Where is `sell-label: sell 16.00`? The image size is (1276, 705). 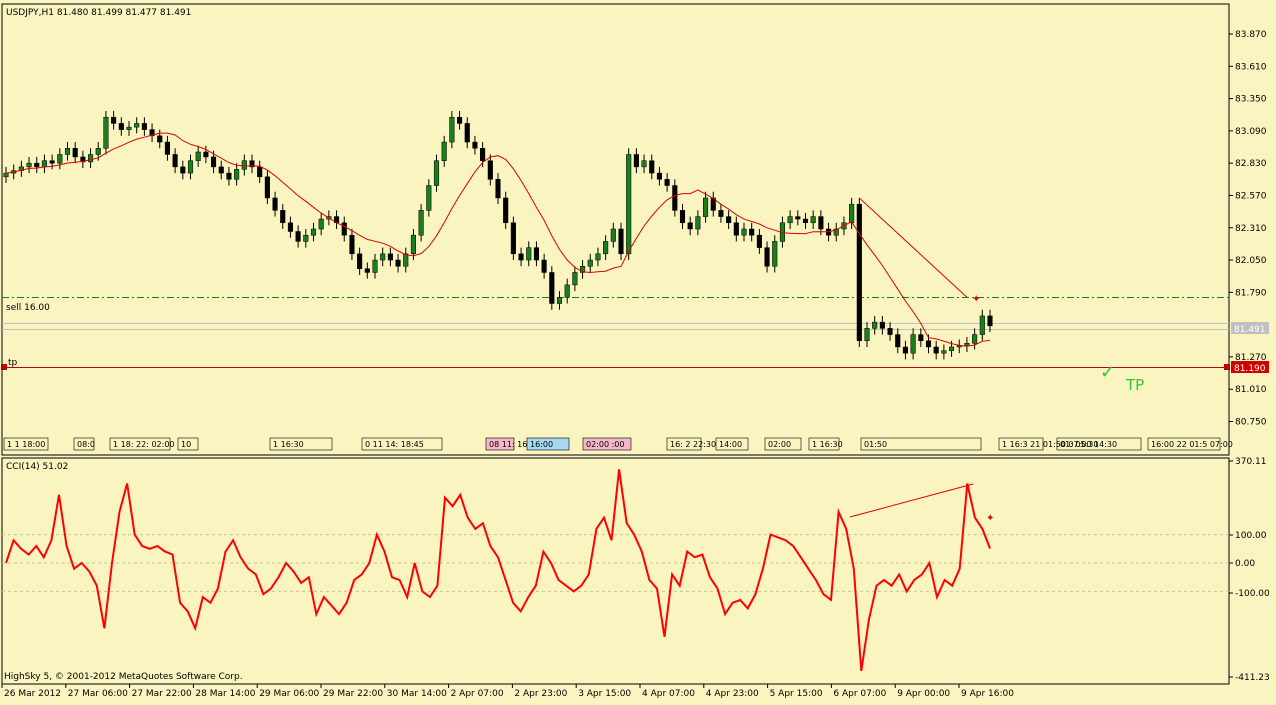
sell-label: sell 16.00 is located at coordinates (28, 308).